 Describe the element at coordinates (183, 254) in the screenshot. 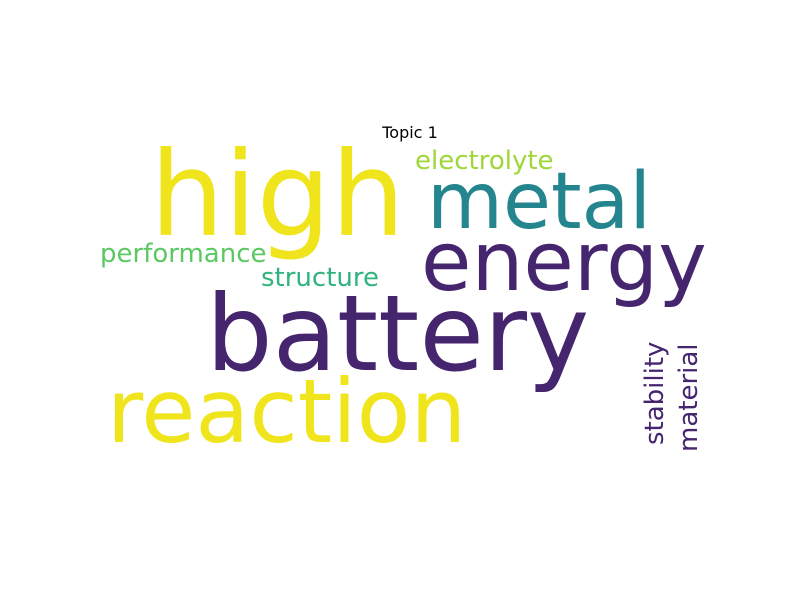

I see `word-performance: performance` at that location.